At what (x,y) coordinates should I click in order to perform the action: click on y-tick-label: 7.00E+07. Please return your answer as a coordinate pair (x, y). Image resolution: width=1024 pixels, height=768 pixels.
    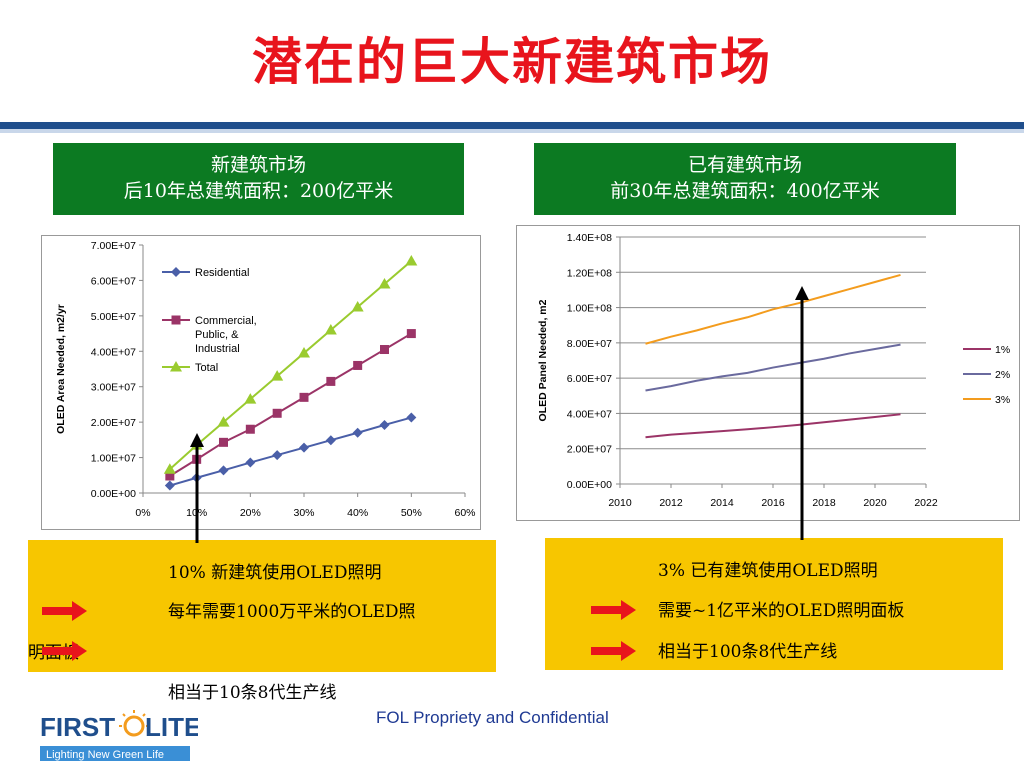
    Looking at the image, I should click on (113, 246).